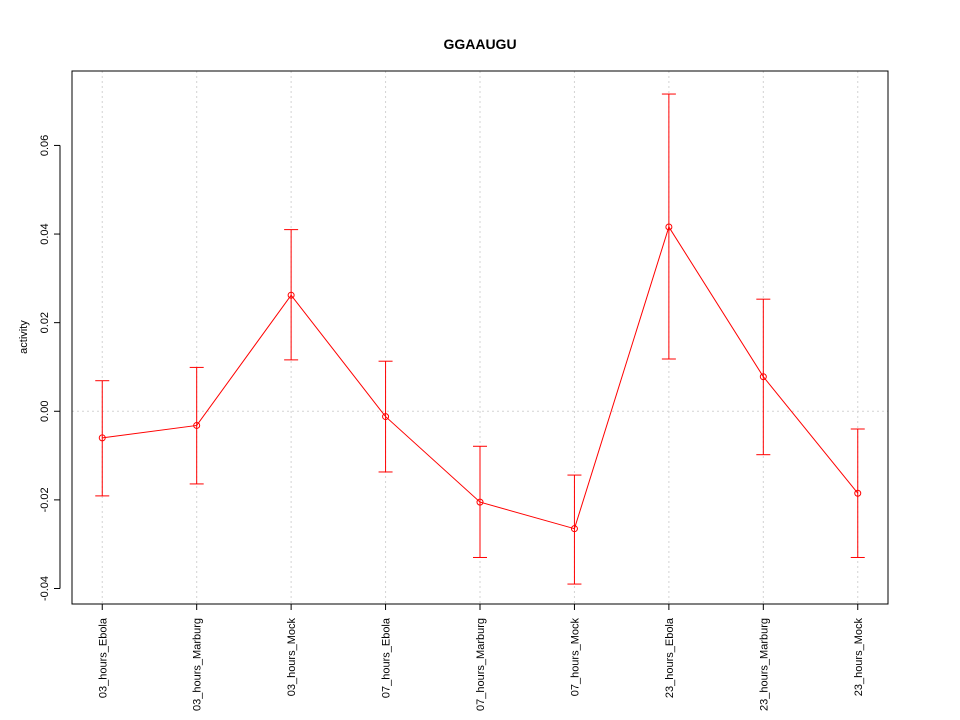 The image size is (960, 720). Describe the element at coordinates (387, 657) in the screenshot. I see `x-tick-label: 07_hours_Ebola` at that location.